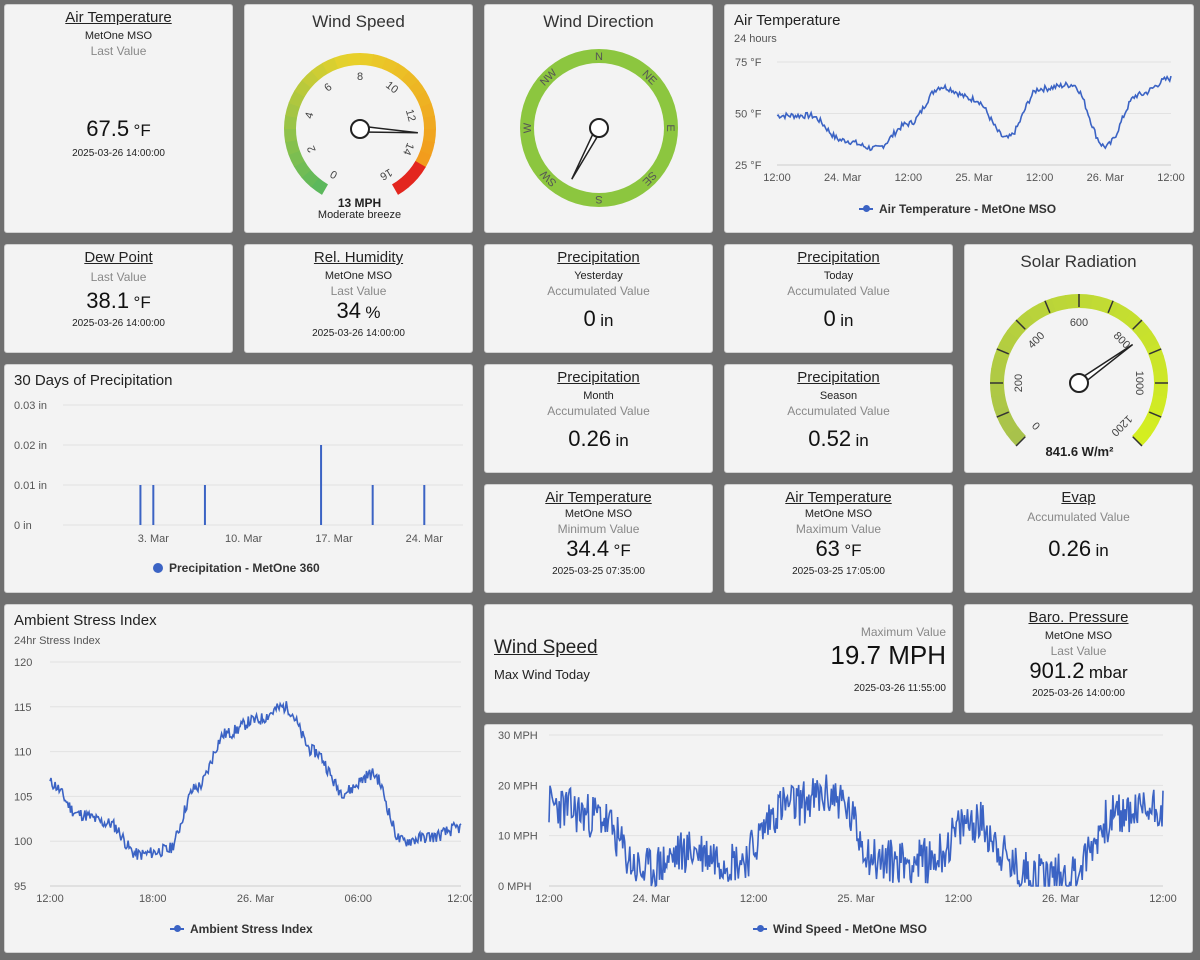  Describe the element at coordinates (968, 209) in the screenshot. I see `legend-label: Air Temperature - MetOne MSO` at that location.